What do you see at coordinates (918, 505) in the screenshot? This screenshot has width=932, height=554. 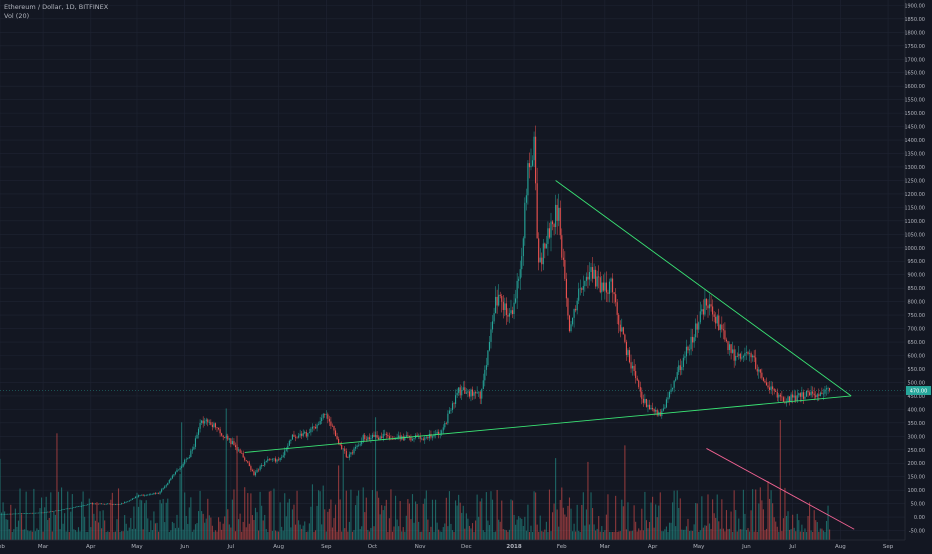 I see `y-tick-label: 50.00` at bounding box center [918, 505].